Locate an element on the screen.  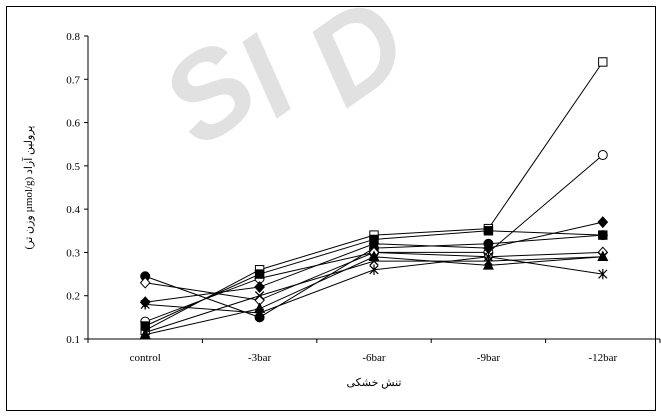
y-tick-label: 0.6 is located at coordinates (73, 124).